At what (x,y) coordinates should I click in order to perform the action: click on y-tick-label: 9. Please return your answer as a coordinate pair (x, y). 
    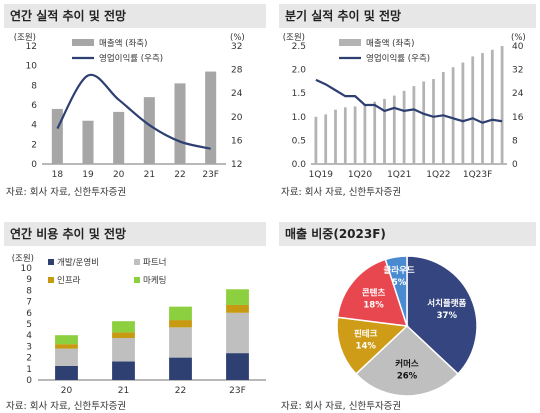
    Looking at the image, I should click on (29, 280).